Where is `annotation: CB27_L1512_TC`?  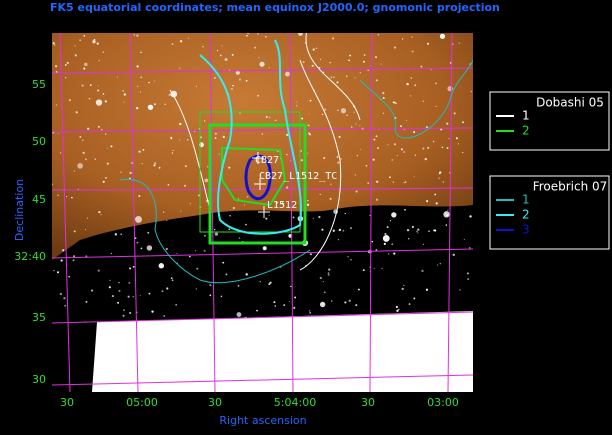 annotation: CB27_L1512_TC is located at coordinates (298, 176).